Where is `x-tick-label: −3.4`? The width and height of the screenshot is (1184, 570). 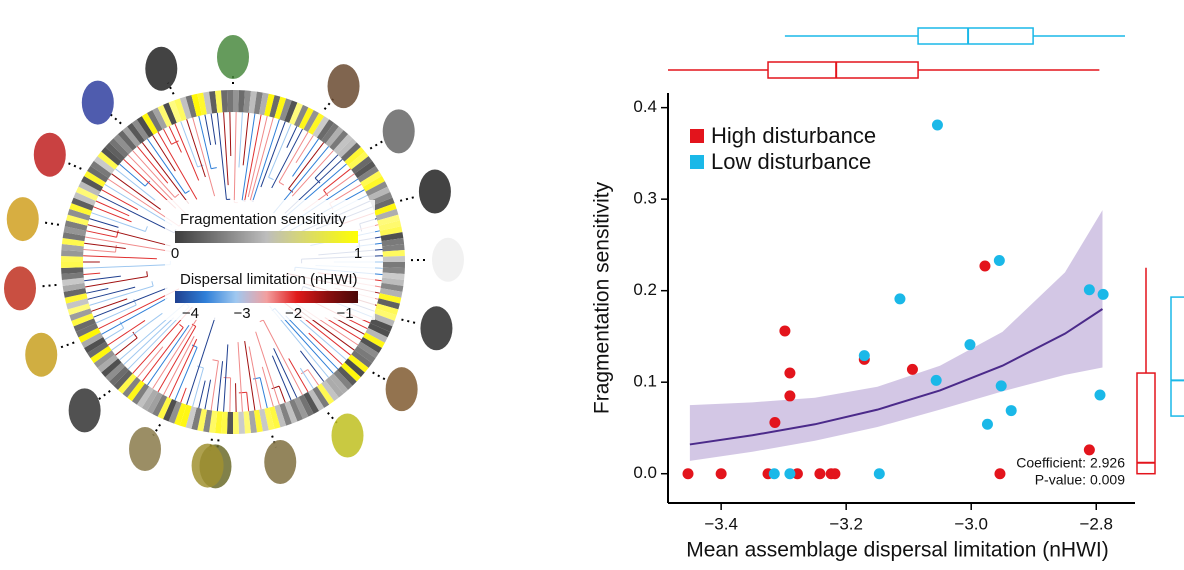 x-tick-label: −3.4 is located at coordinates (721, 523).